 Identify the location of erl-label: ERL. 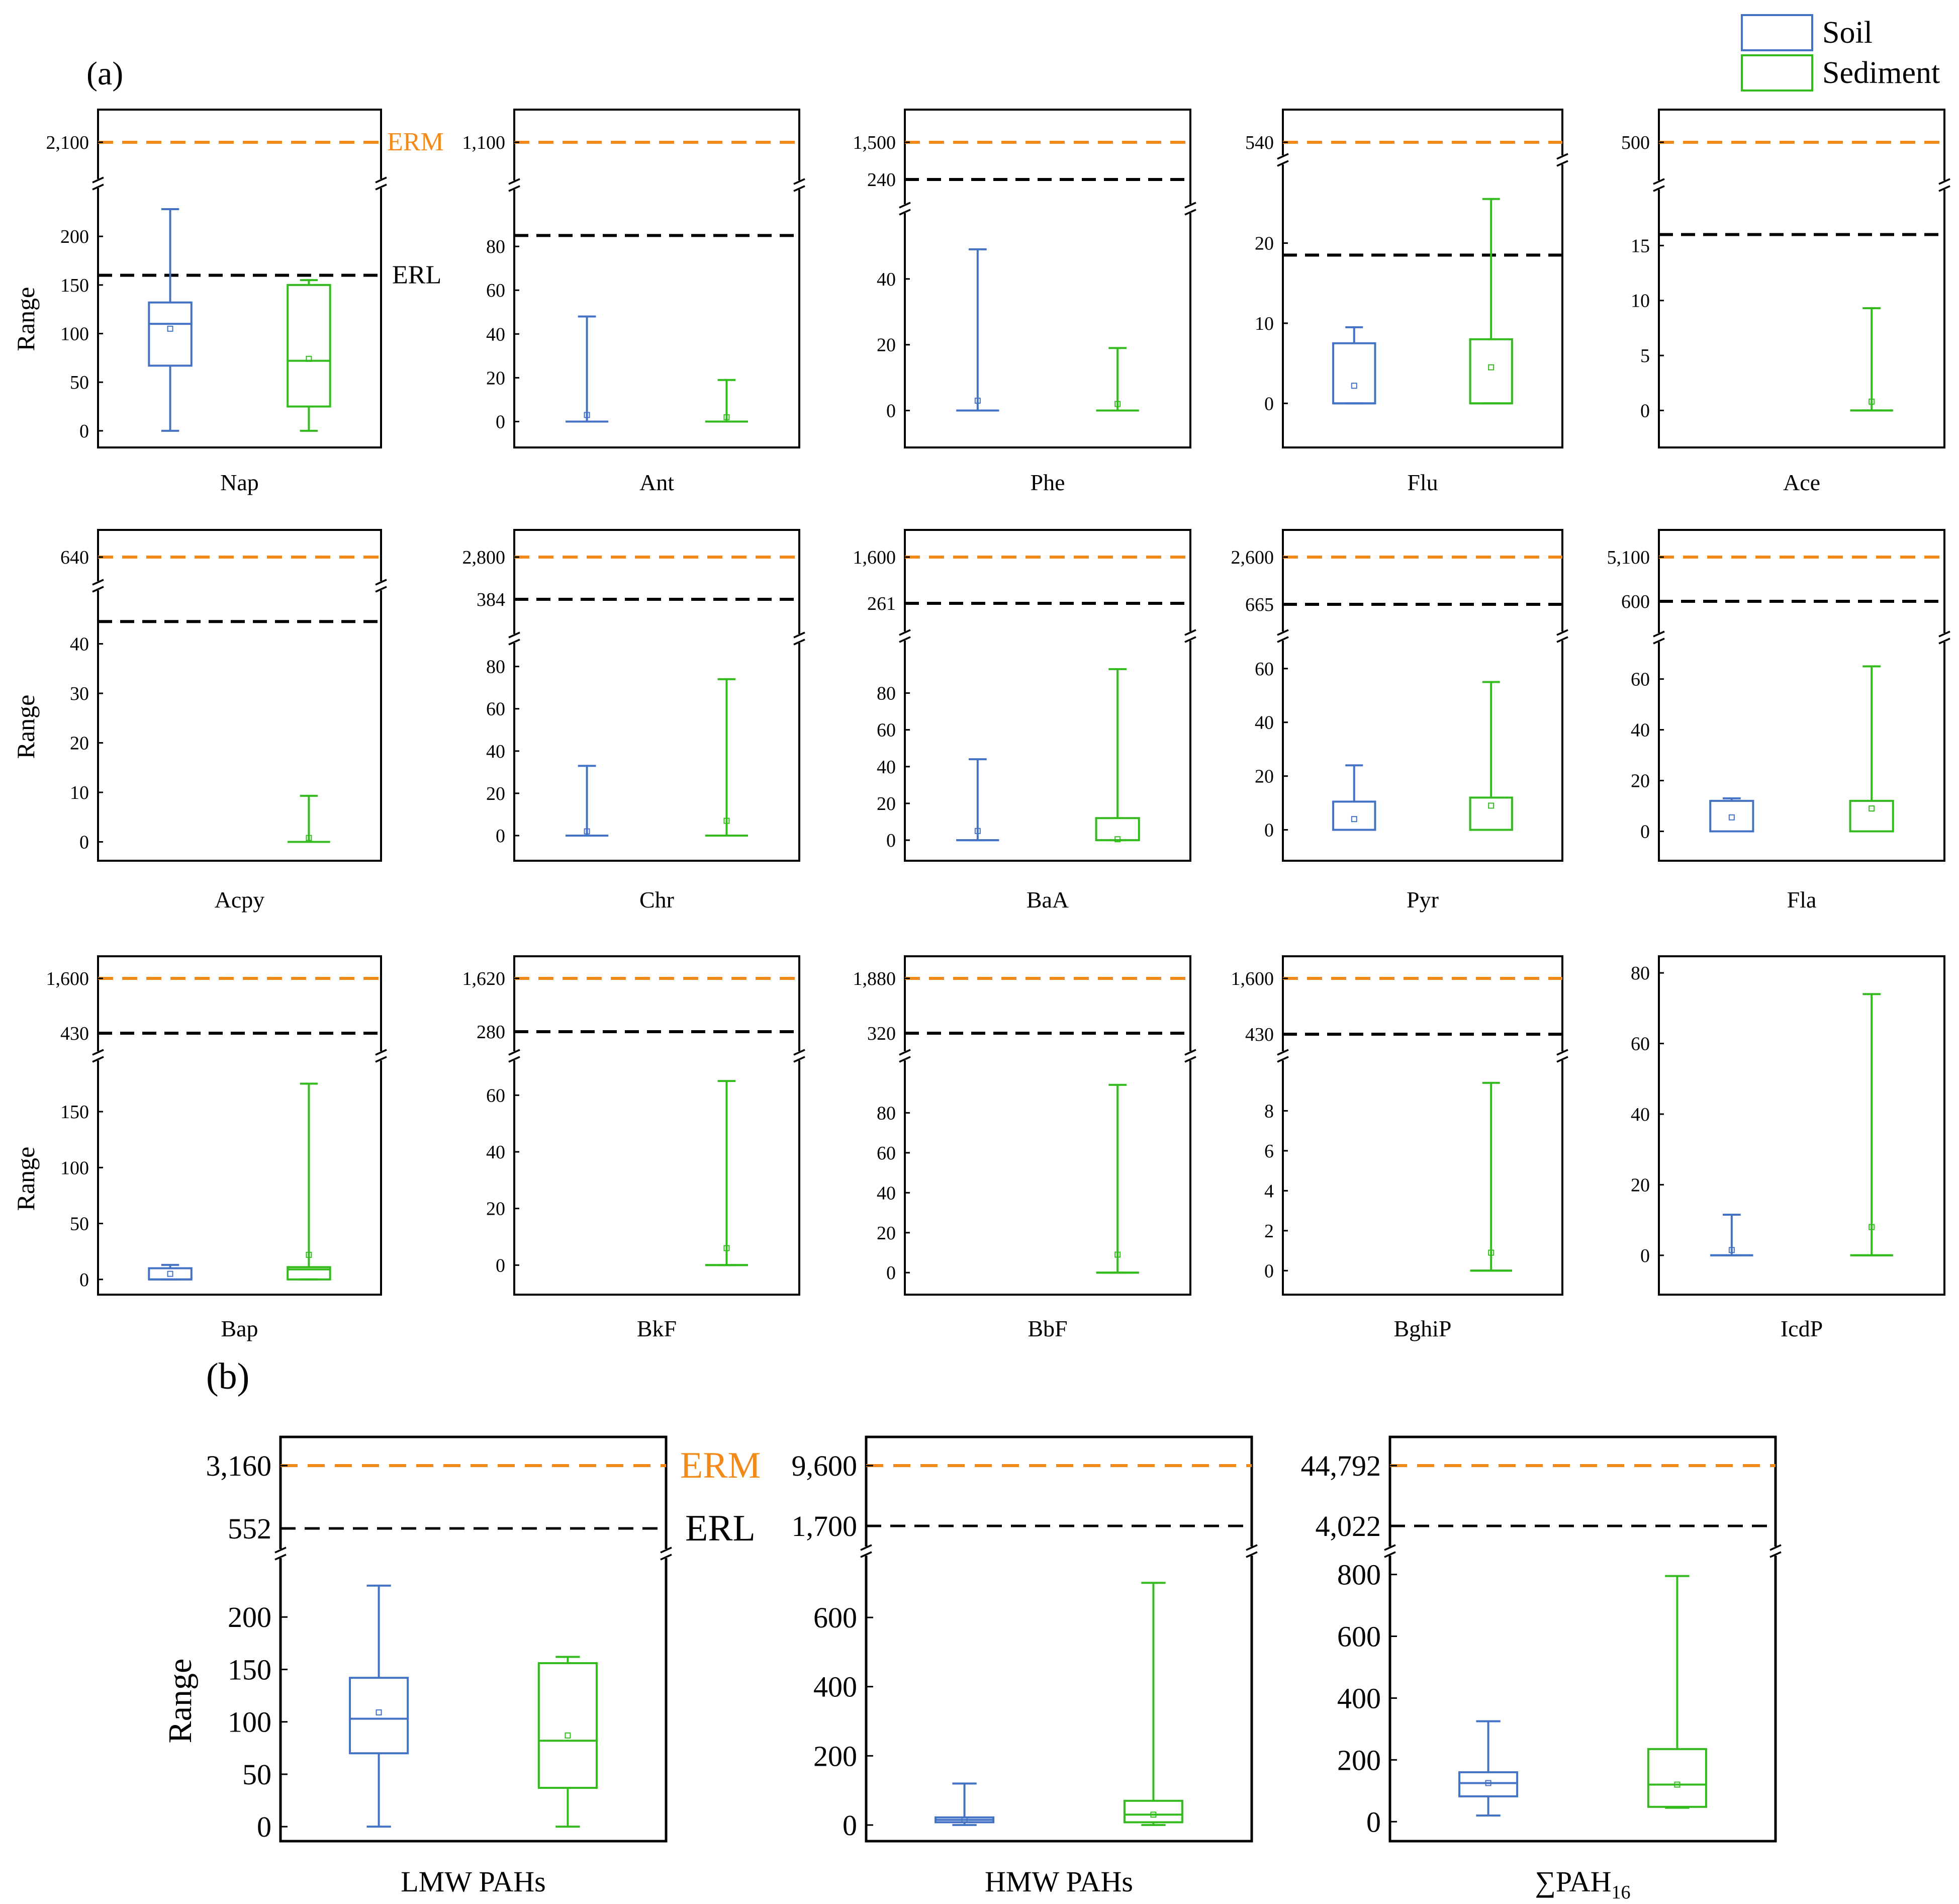
(721, 1529).